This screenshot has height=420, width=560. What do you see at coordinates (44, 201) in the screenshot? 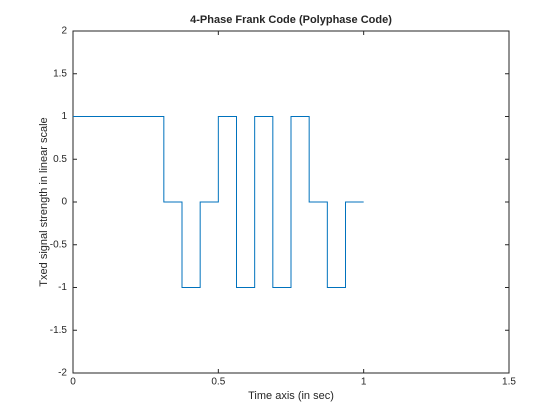
I see `y-axis-label: Txed signal strength in linear scale` at bounding box center [44, 201].